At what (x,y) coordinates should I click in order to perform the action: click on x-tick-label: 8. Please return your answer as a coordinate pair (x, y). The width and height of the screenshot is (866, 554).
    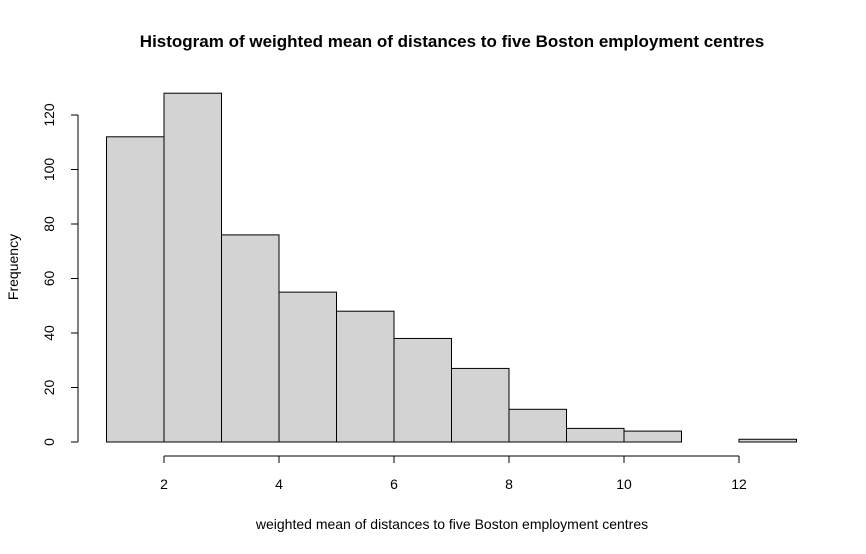
    Looking at the image, I should click on (509, 484).